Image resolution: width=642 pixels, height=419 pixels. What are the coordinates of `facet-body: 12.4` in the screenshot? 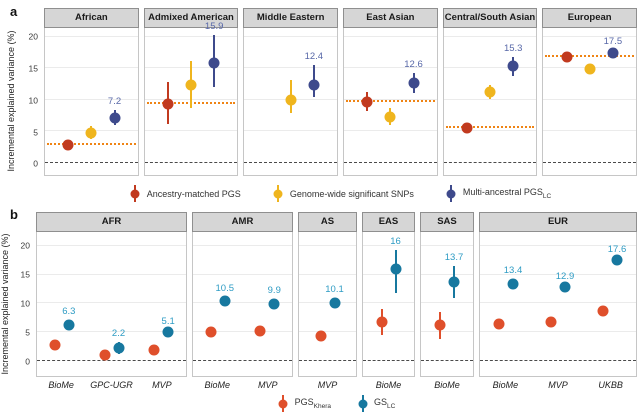 It's located at (291, 101).